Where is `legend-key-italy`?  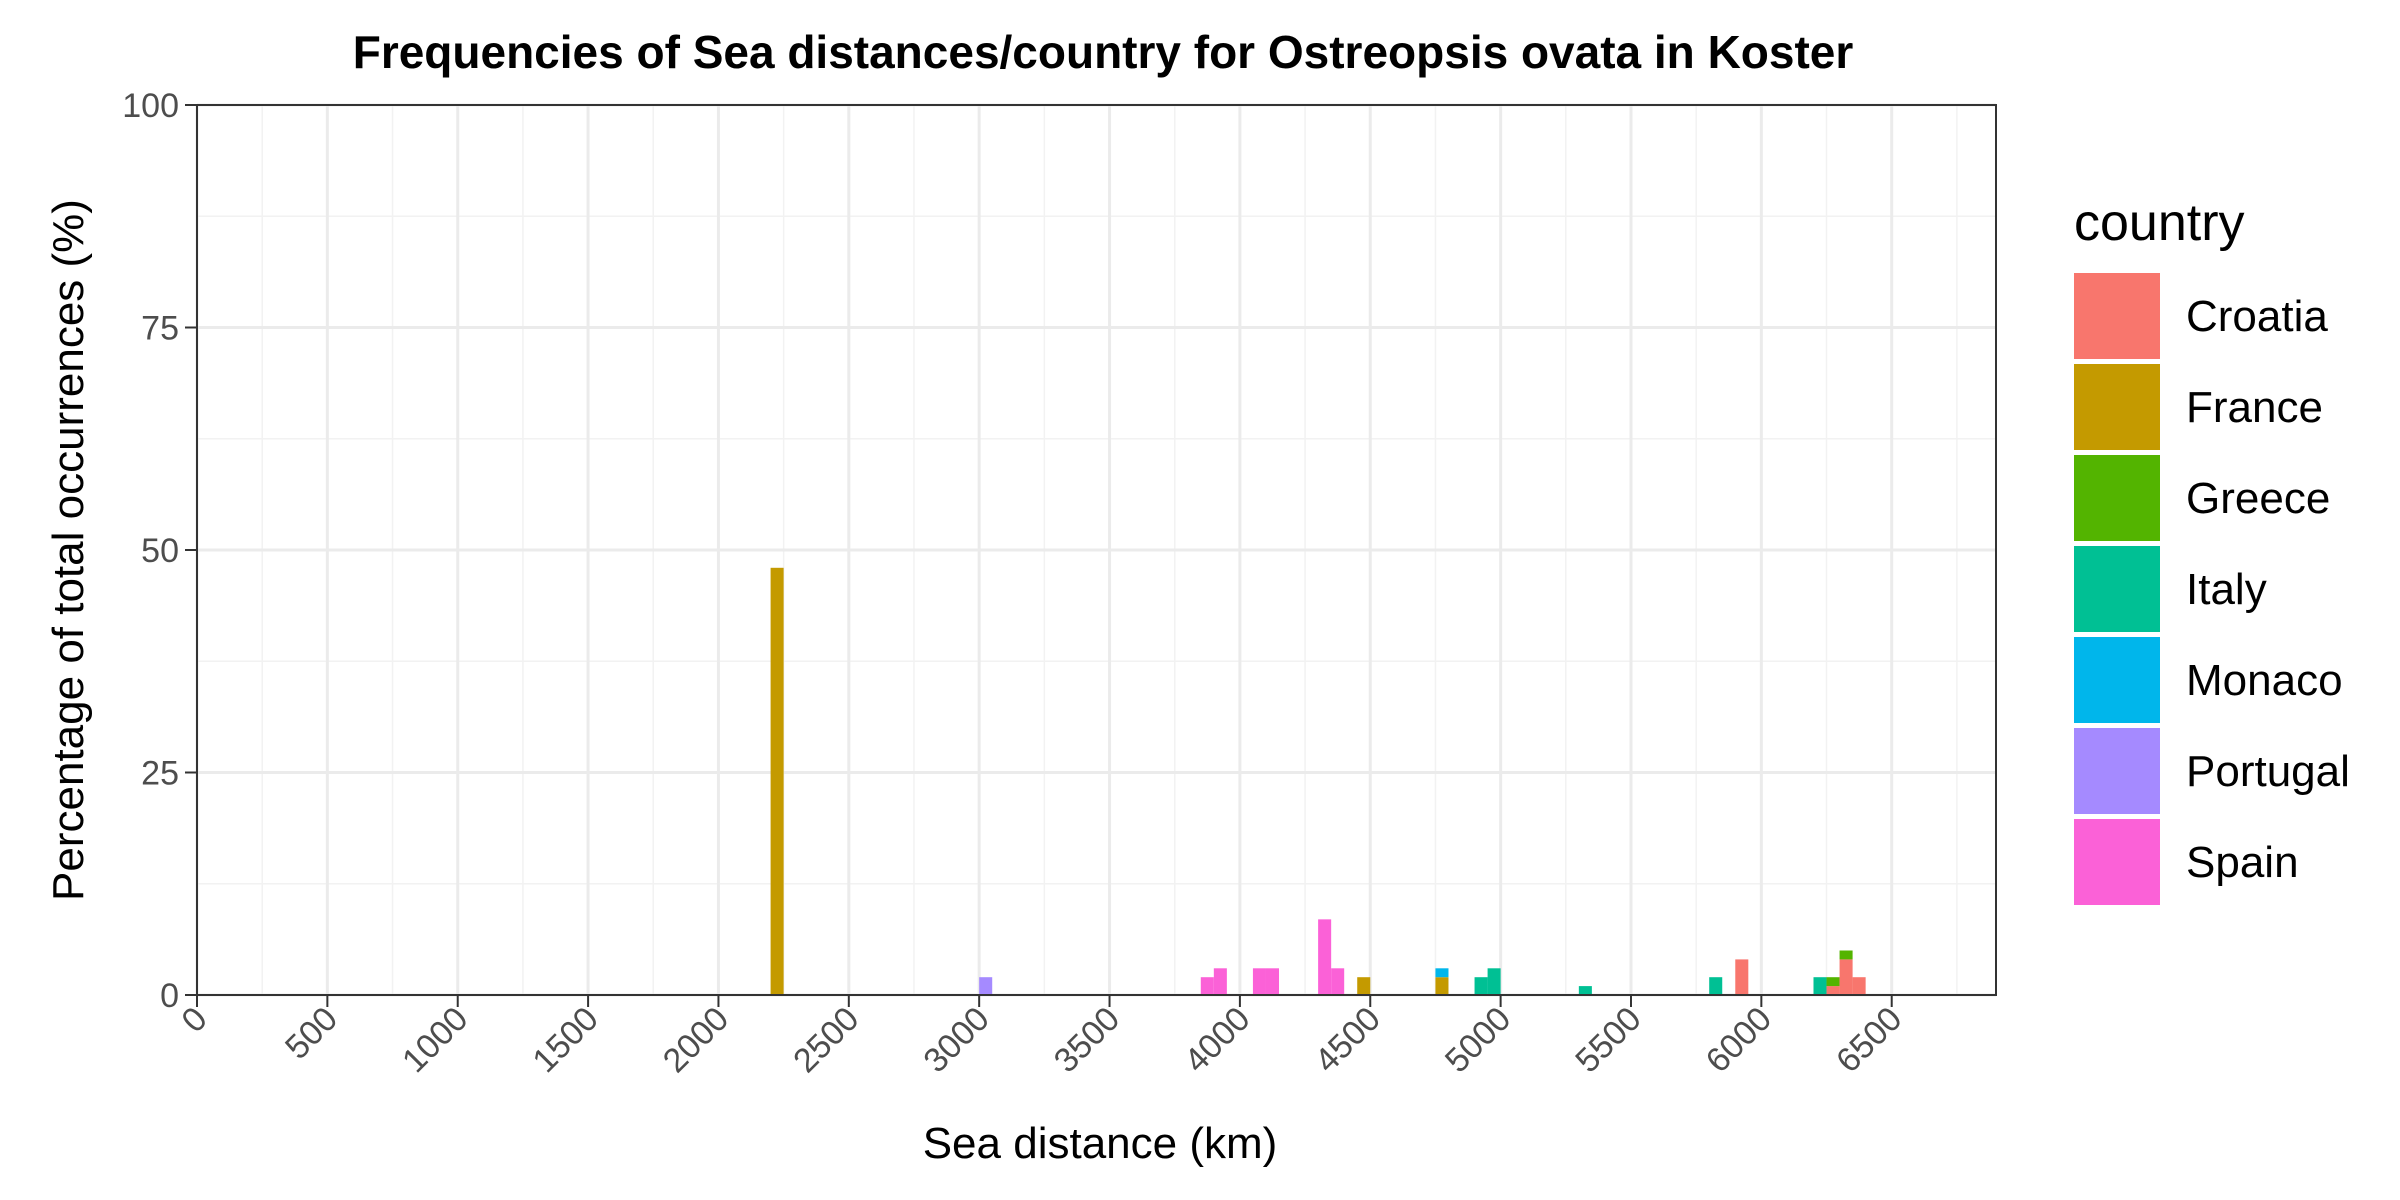 legend-key-italy is located at coordinates (2117, 589).